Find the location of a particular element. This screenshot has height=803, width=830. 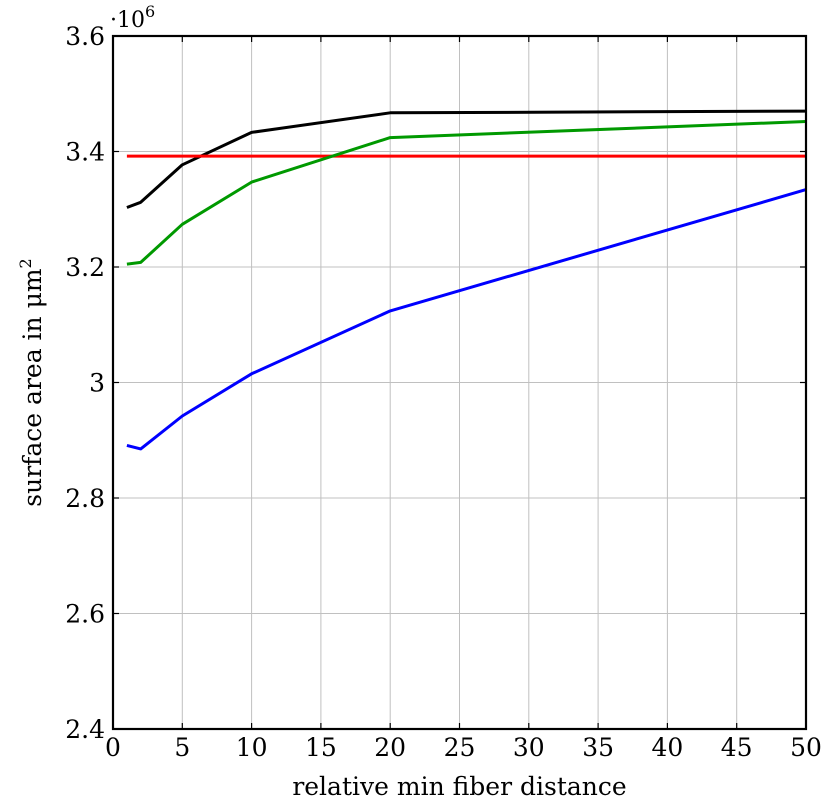

x-tick-labels: 0 5 10 15 20 25 30 35 40 45 50 is located at coordinates (463, 747).